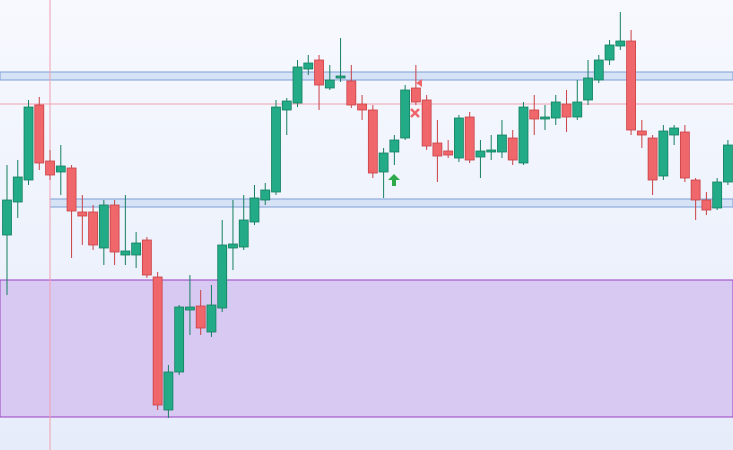 This screenshot has width=733, height=450. What do you see at coordinates (419, 83) in the screenshot?
I see `sell-marker` at bounding box center [419, 83].